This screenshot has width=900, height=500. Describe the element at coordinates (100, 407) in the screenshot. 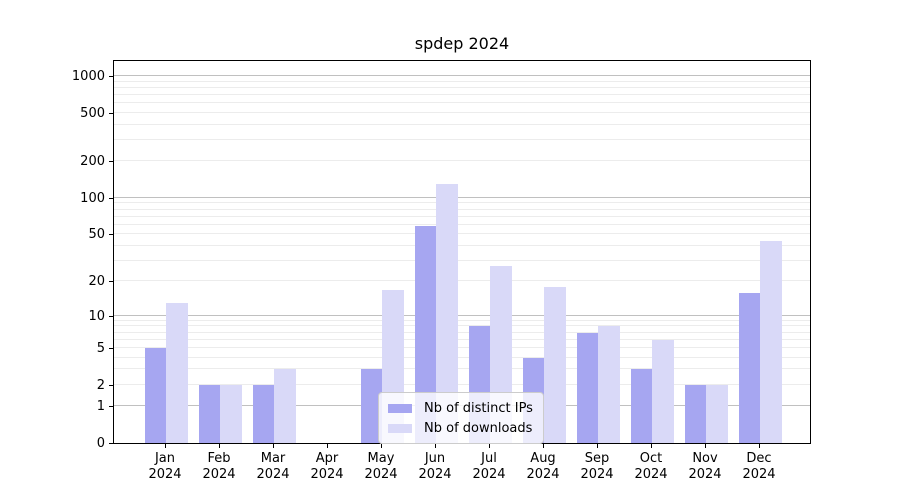

I see `y-tick-label: 1` at that location.